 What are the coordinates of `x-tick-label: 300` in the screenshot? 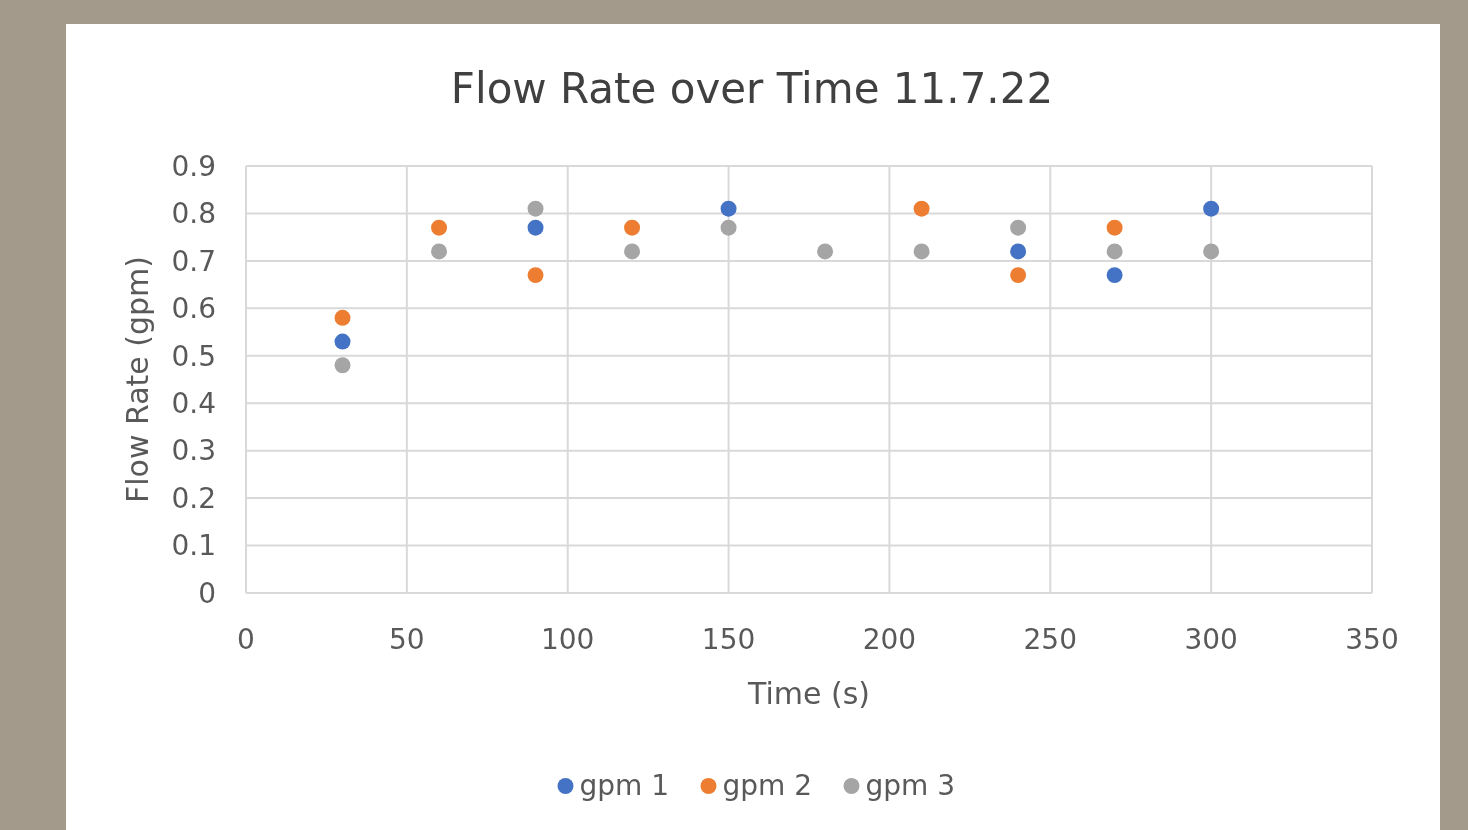 It's located at (1211, 639).